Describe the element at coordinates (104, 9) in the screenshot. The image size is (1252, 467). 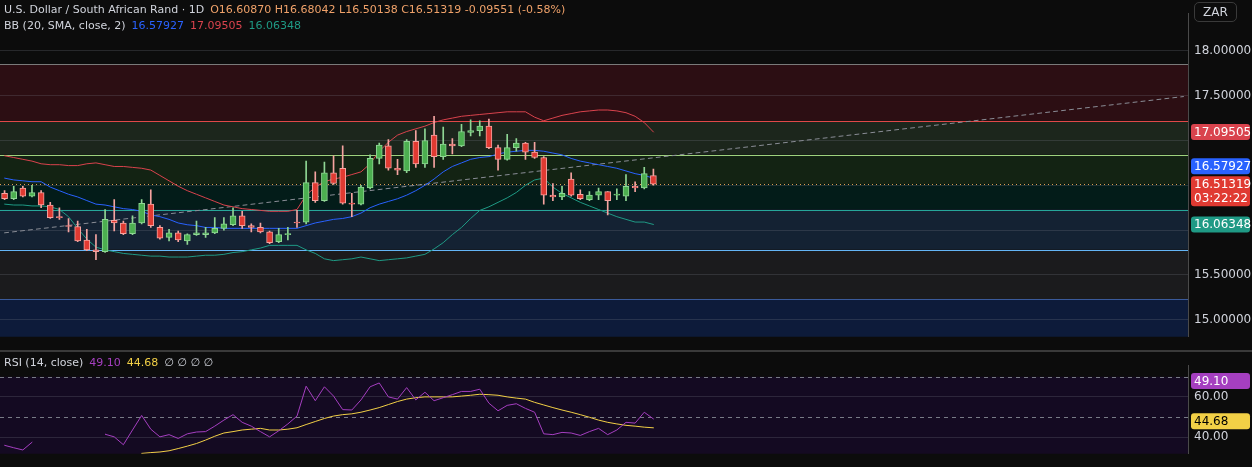
I see `chart-title: U.S. Dollar / South African Rand · 1D` at that location.